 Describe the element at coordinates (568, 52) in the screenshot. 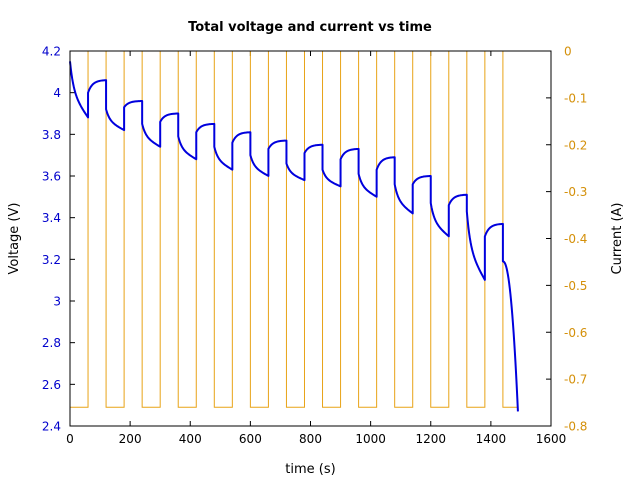

I see `y2-tick-label: 0` at that location.